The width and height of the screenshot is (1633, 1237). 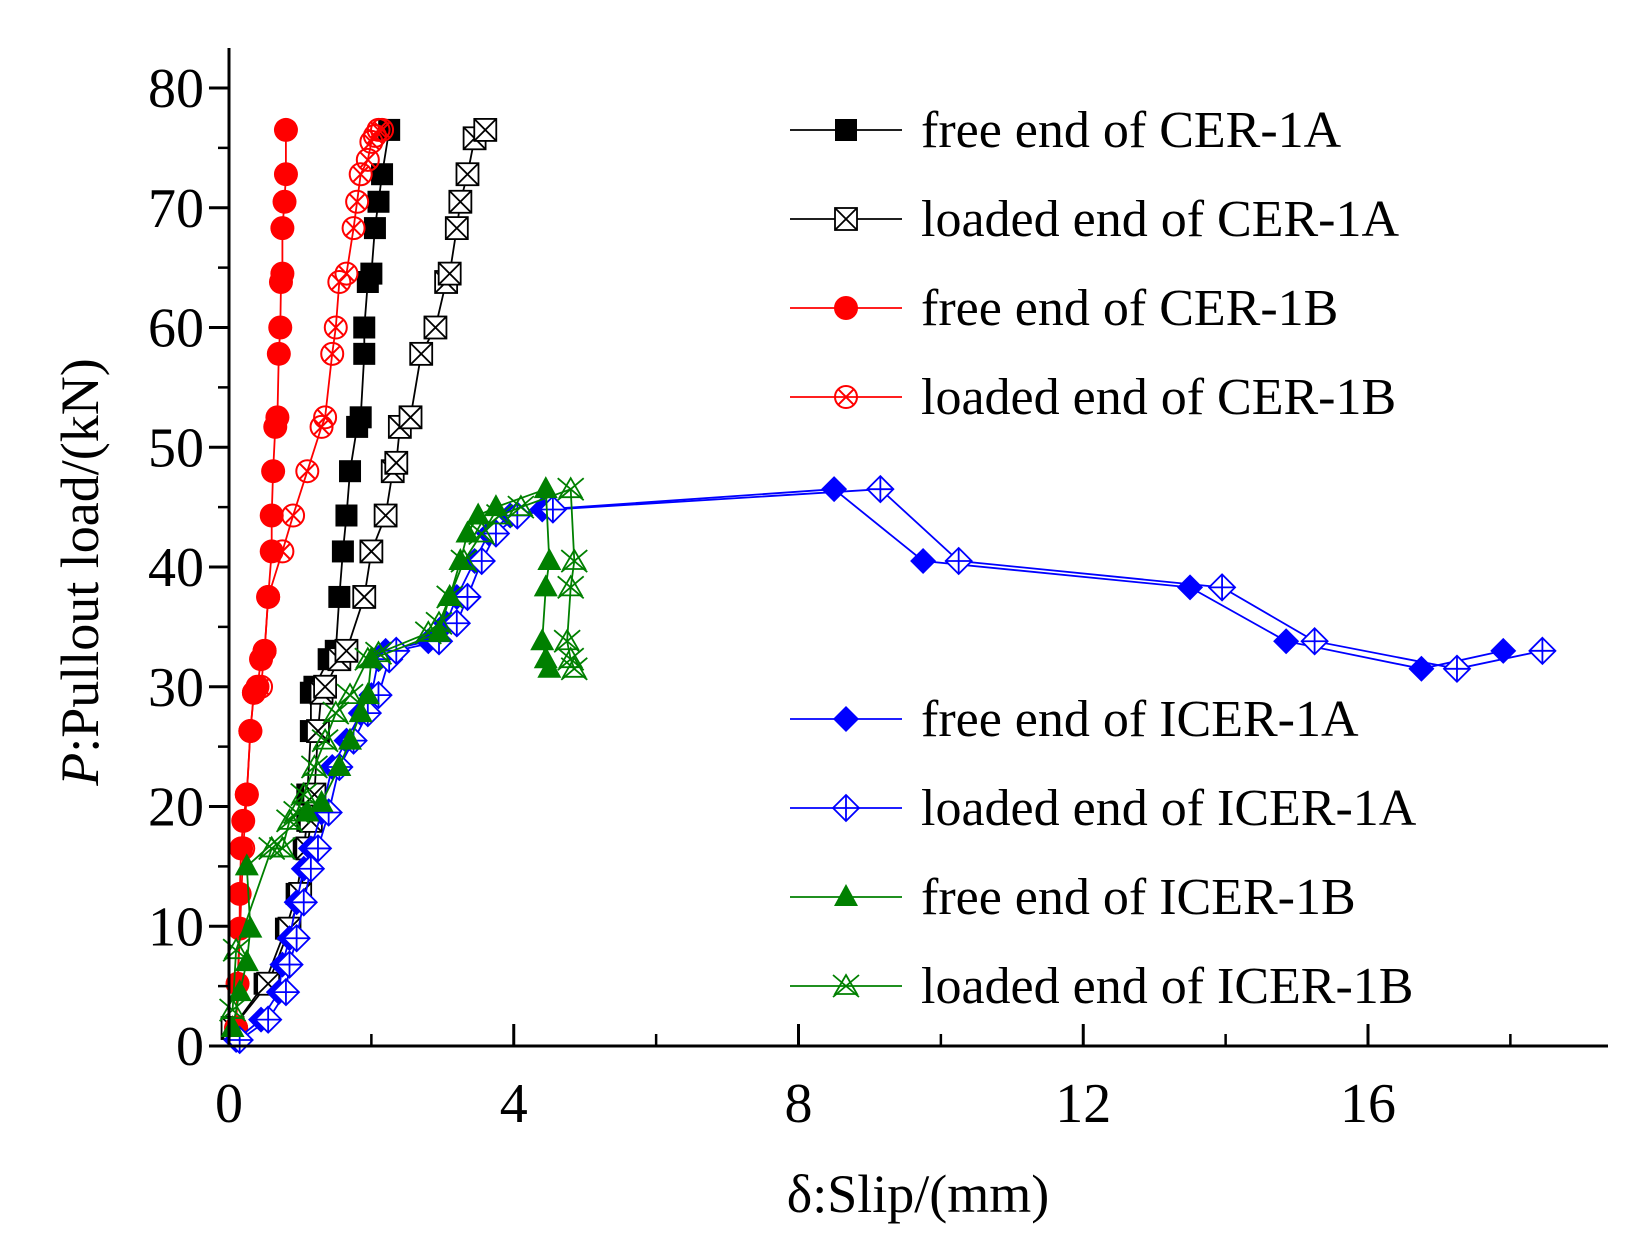 I want to click on legend-label: loaded end of CER-1B, so click(x=1158, y=397).